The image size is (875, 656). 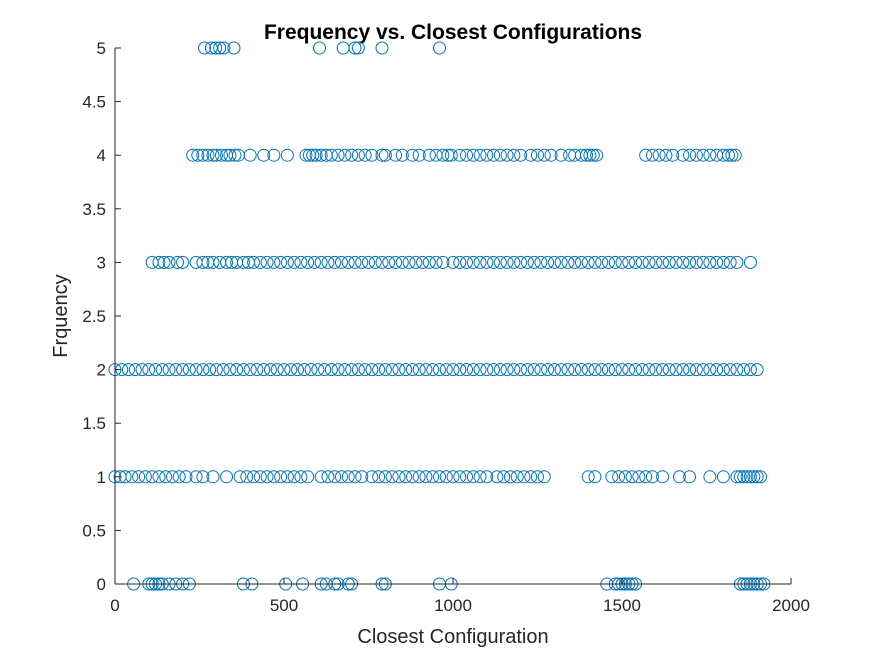 What do you see at coordinates (114, 605) in the screenshot?
I see `x-tick-label: 0` at bounding box center [114, 605].